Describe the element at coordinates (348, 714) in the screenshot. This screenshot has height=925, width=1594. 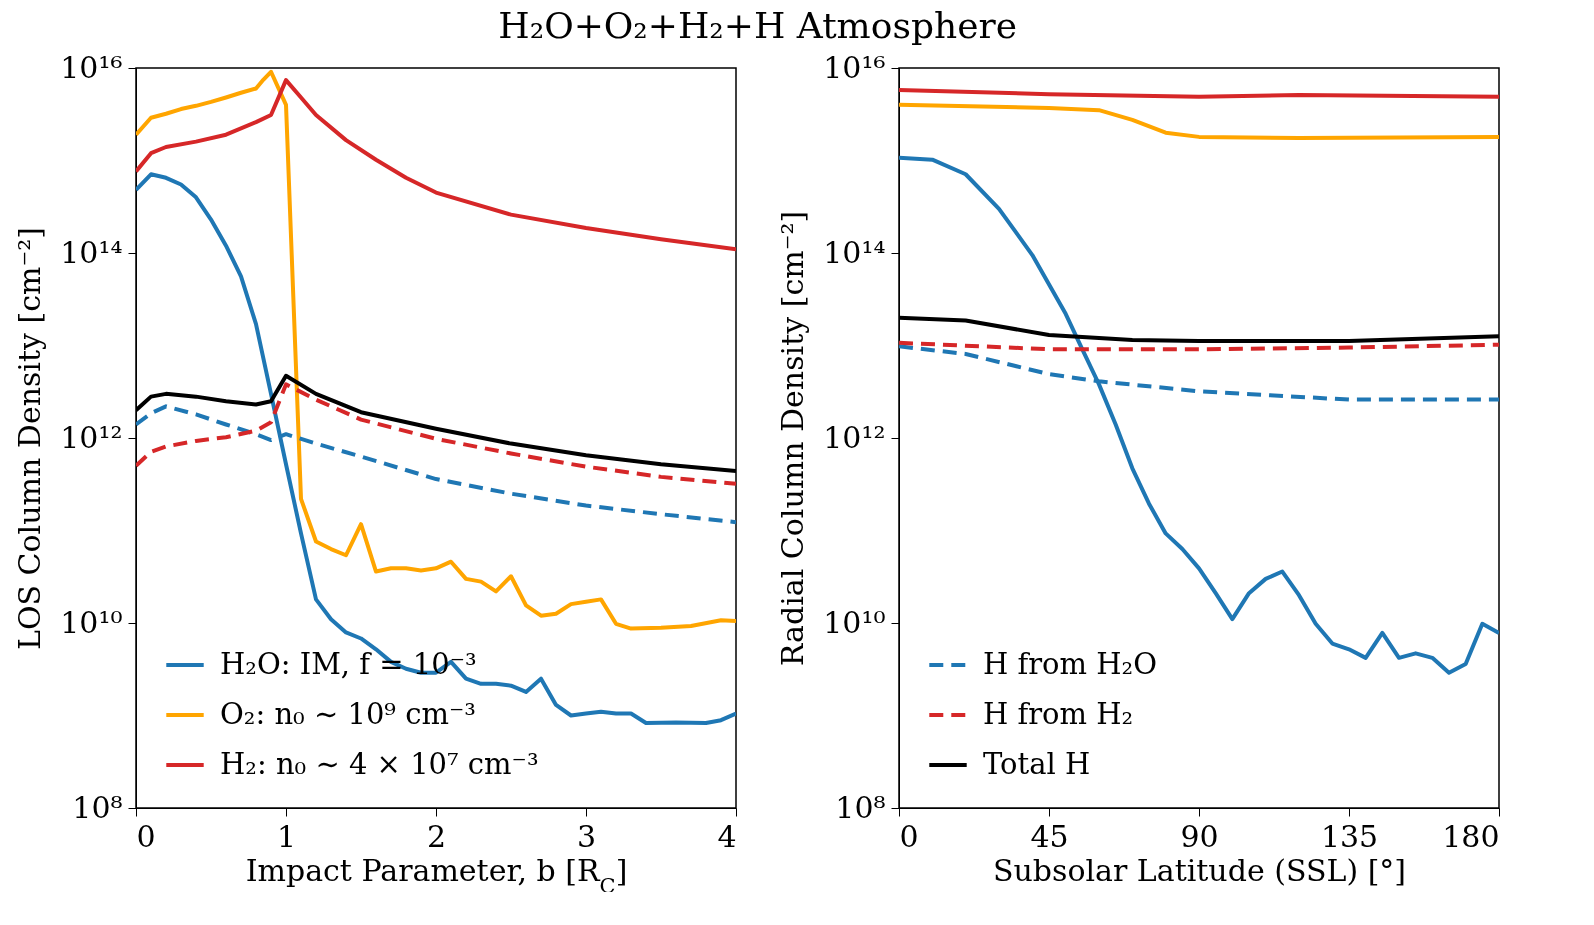
I see `legend-label: O₂: n₀ ∼ 10⁹ cm⁻³` at that location.